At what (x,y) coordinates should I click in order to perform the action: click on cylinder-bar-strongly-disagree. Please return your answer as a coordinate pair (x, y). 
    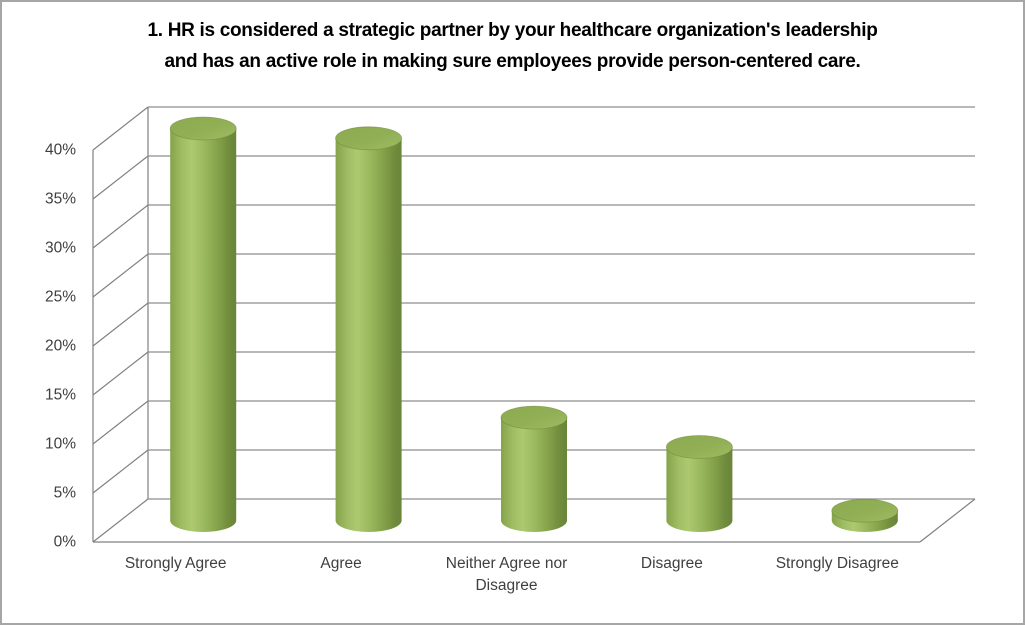
    Looking at the image, I should click on (865, 515).